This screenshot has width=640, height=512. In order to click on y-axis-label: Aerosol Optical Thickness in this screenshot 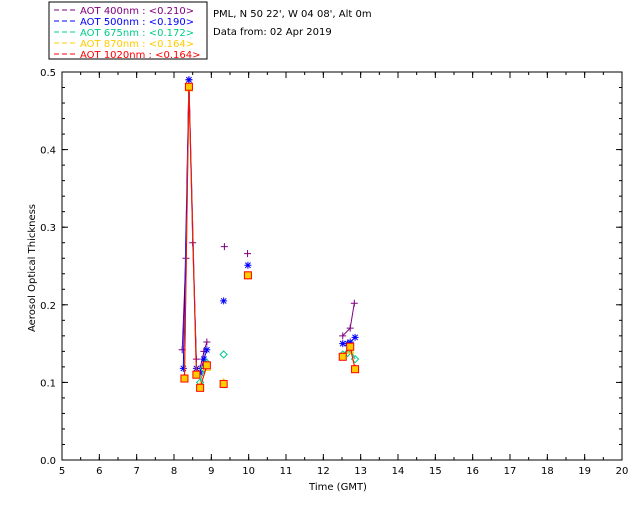, I will do `click(32, 268)`.